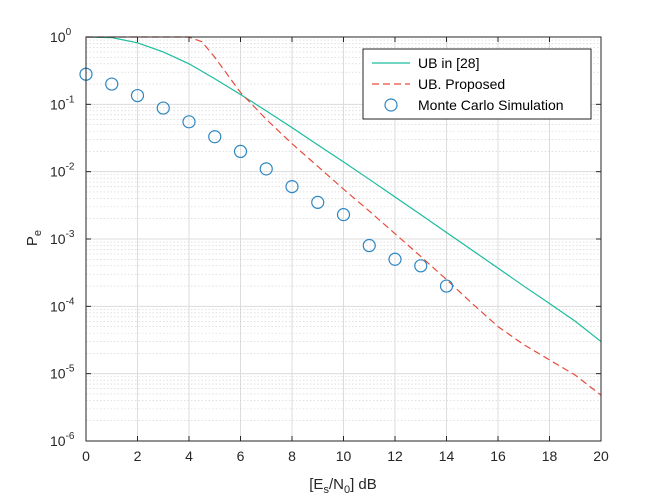 This screenshot has width=664, height=498. Describe the element at coordinates (601, 456) in the screenshot. I see `x-tick-label: 20` at that location.